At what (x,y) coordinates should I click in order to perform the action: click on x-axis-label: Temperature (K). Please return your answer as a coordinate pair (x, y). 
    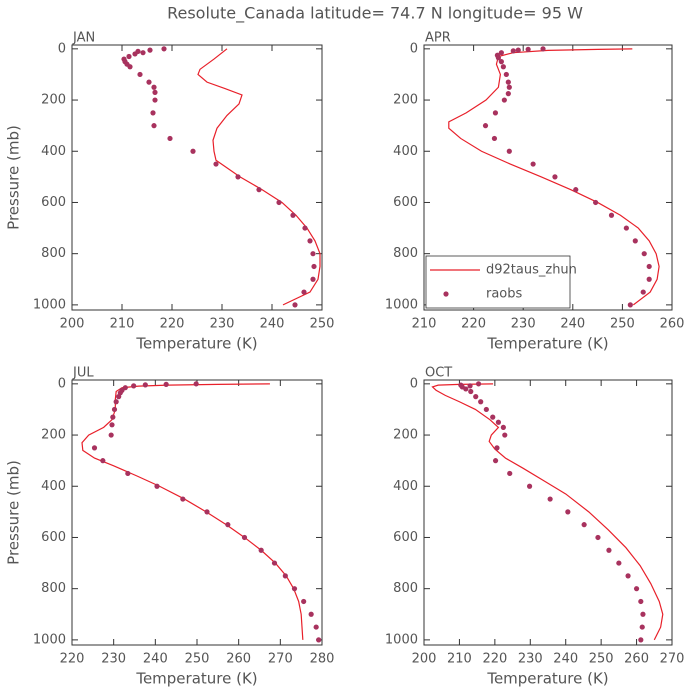
    Looking at the image, I should click on (547, 344).